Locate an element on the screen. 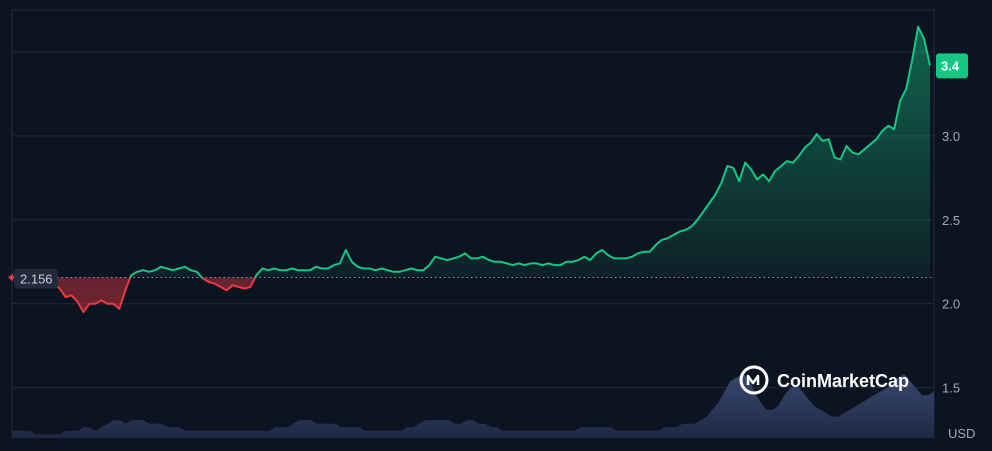 Image resolution: width=992 pixels, height=451 pixels. coinmarketcap-watermark: CoinMarketCap is located at coordinates (824, 380).